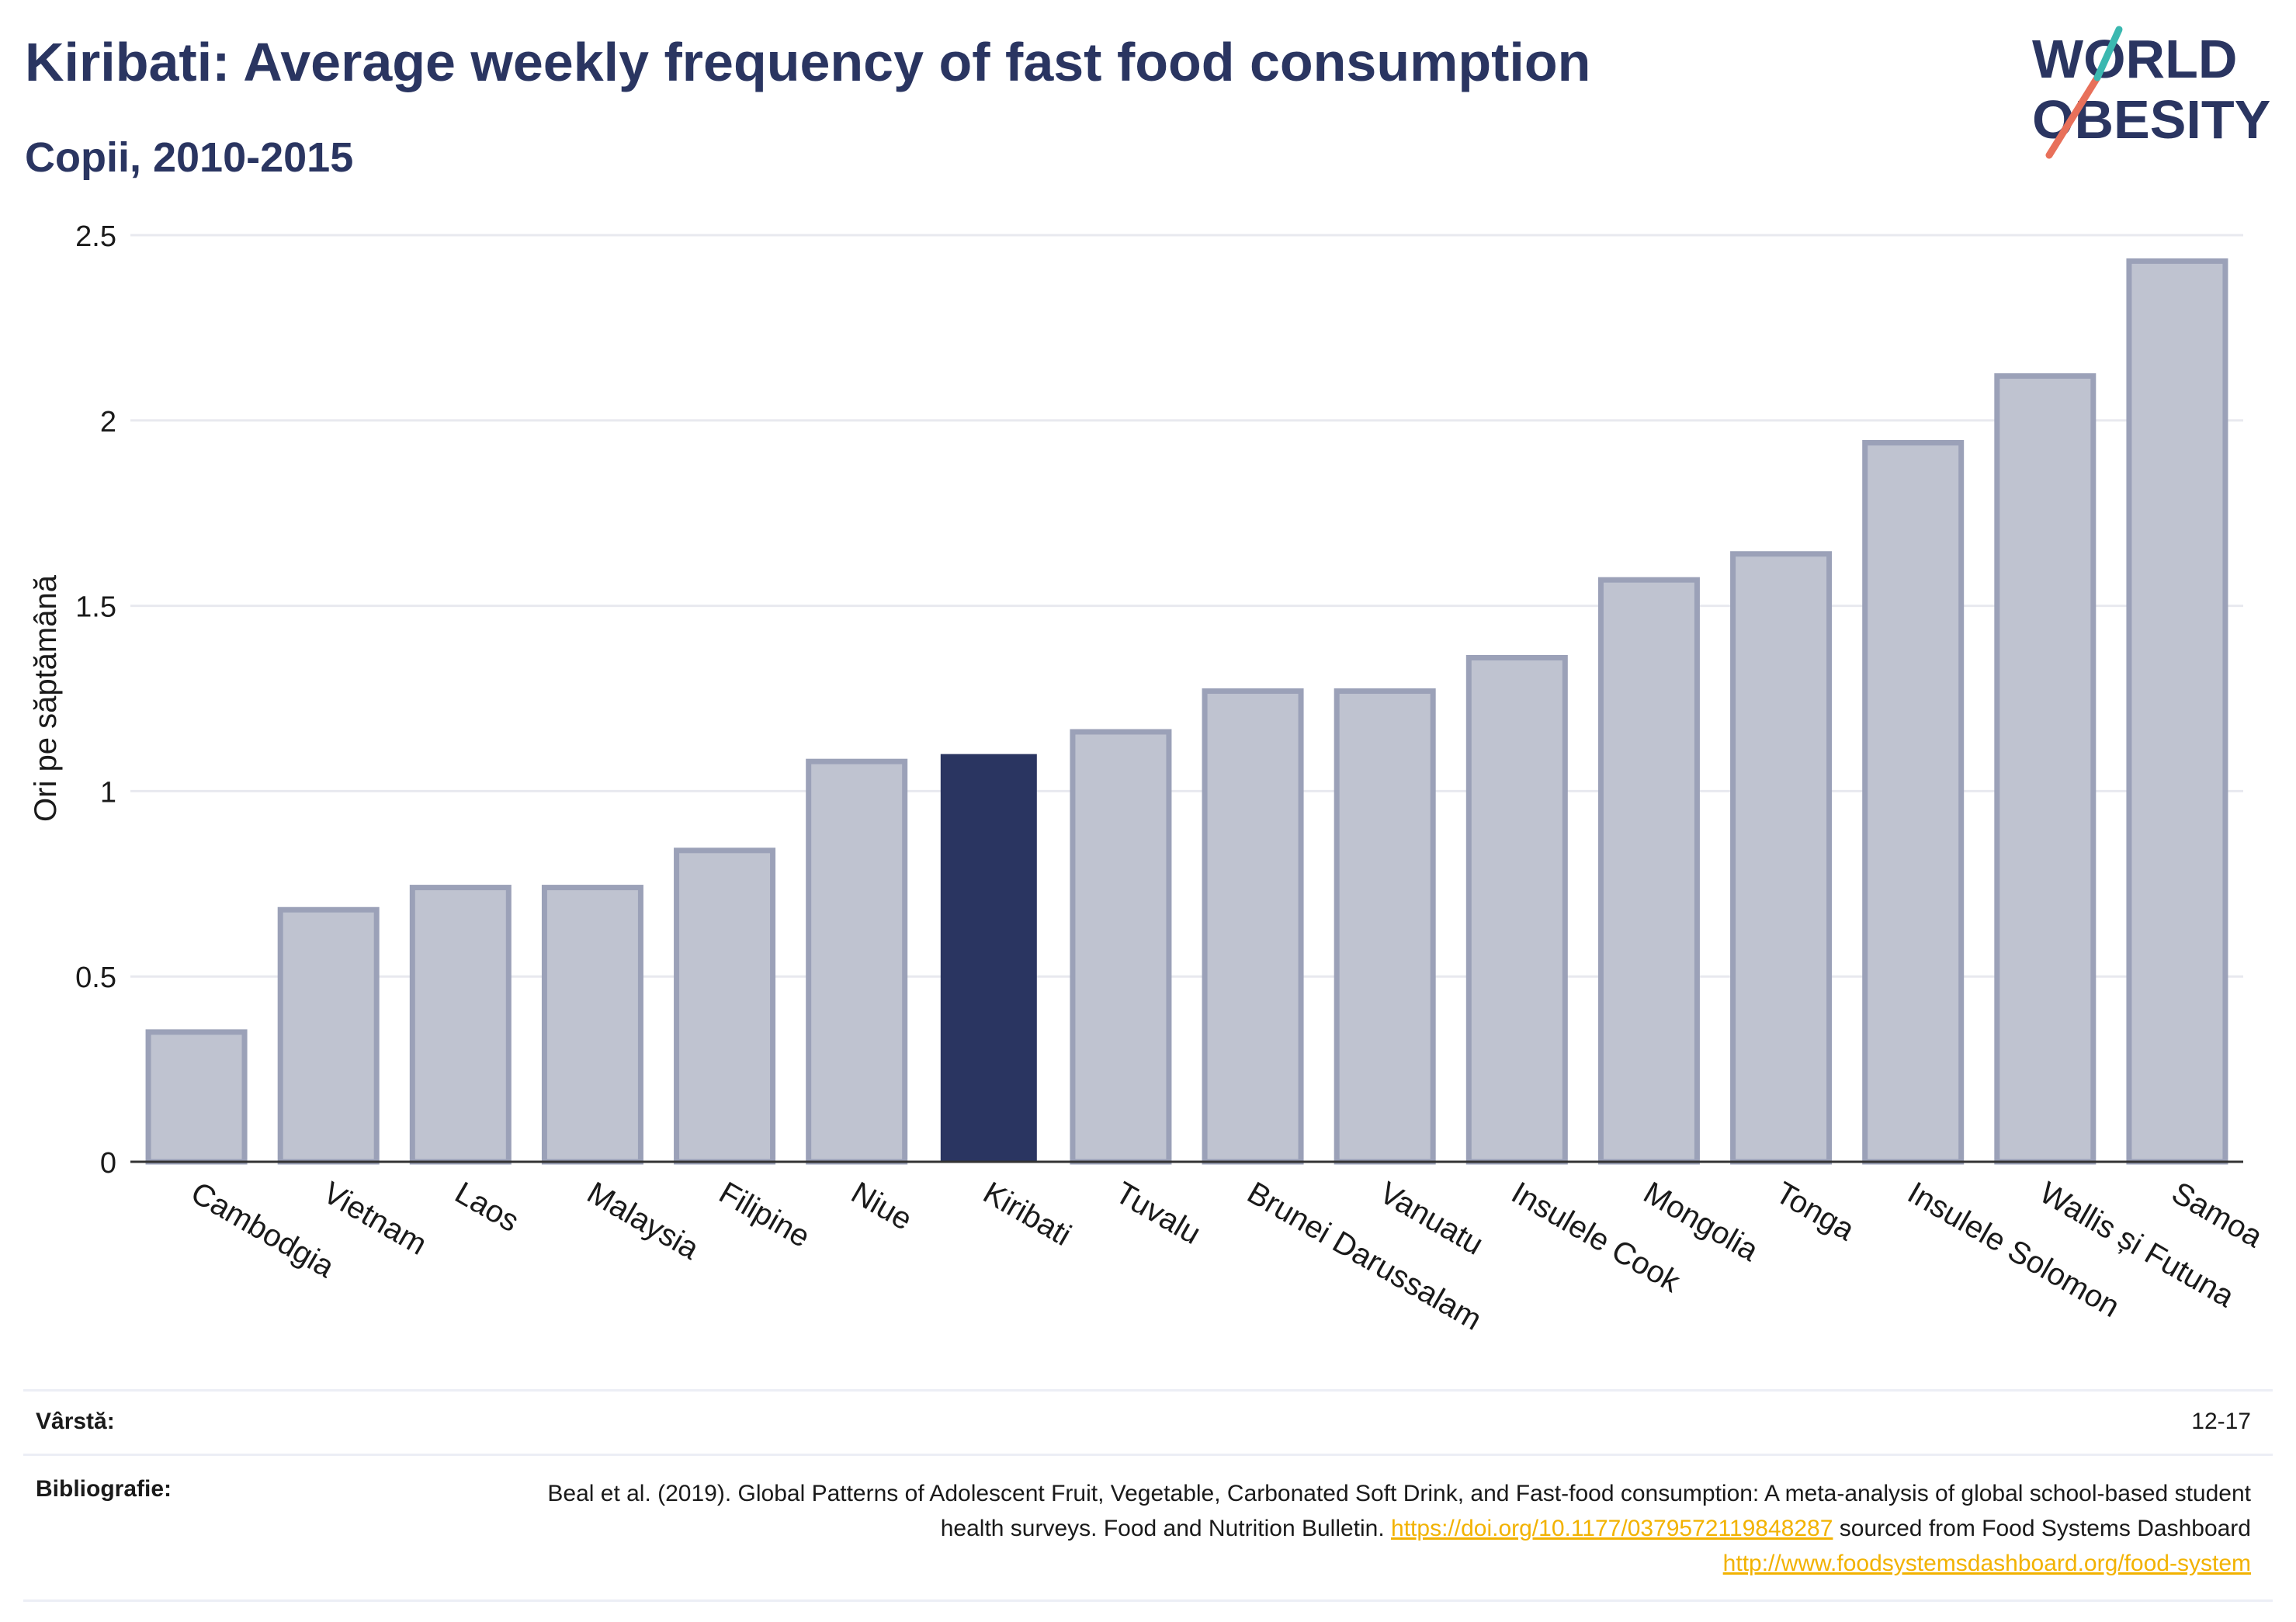  I want to click on x-tick-label: Kiribati, so click(1027, 1214).